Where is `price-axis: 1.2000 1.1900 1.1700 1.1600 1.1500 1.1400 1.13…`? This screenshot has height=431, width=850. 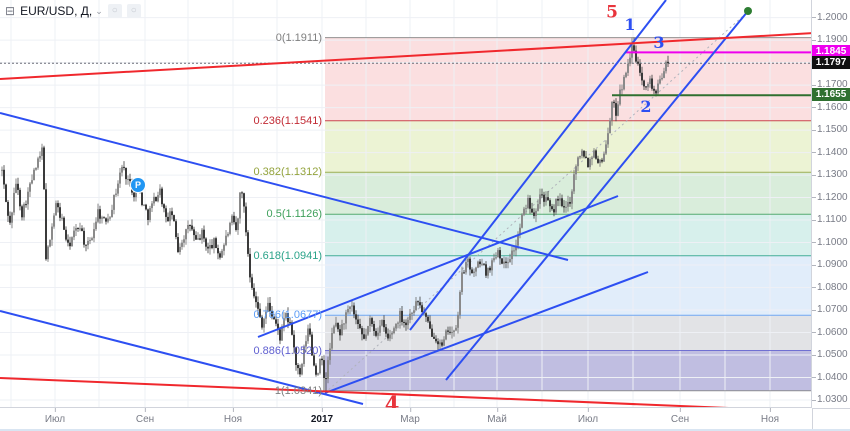
price-axis: 1.2000 1.1900 1.1700 1.1600 1.1500 1.1400 1.13… is located at coordinates (830, 204).